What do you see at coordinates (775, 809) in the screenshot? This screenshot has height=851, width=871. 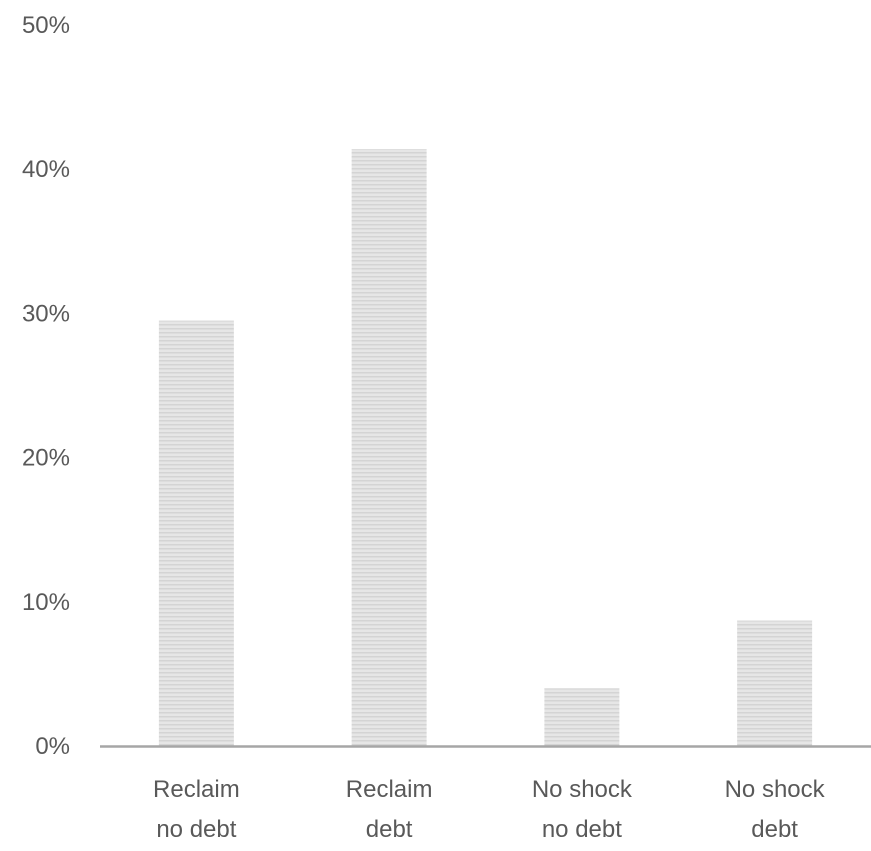 I see `x-category-label: No shock debt` at bounding box center [775, 809].